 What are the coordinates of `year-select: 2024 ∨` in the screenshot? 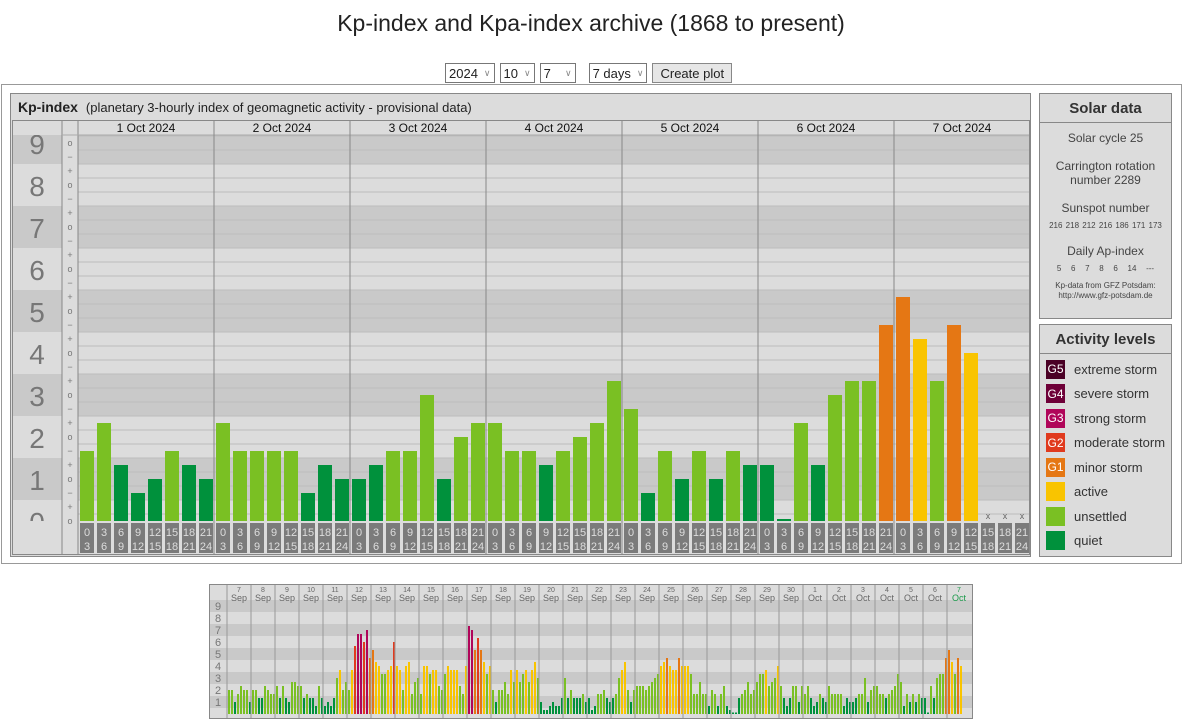 It's located at (470, 73).